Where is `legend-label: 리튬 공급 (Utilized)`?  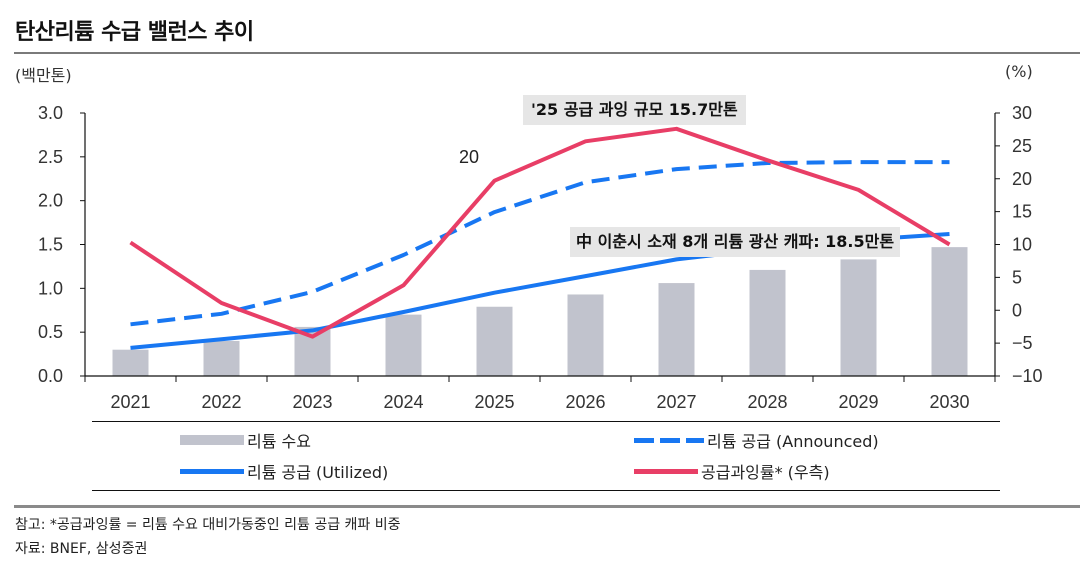 legend-label: 리튬 공급 (Utilized) is located at coordinates (318, 472).